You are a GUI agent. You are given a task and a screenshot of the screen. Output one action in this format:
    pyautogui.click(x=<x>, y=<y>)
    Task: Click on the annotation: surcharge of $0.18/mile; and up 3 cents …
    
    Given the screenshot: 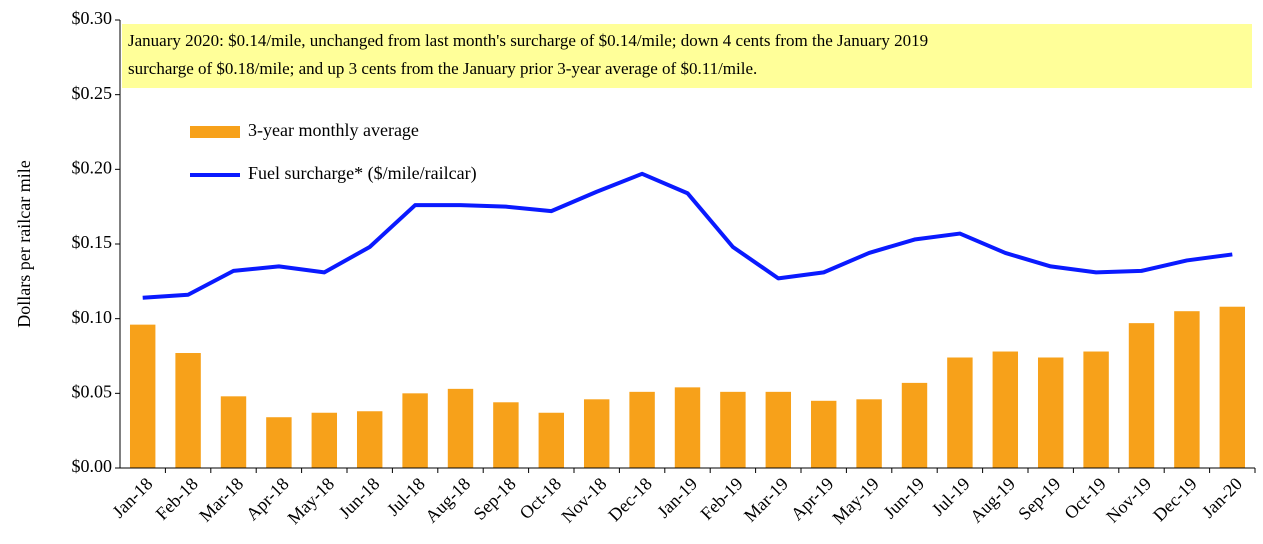 What is the action you would take?
    pyautogui.click(x=442, y=68)
    